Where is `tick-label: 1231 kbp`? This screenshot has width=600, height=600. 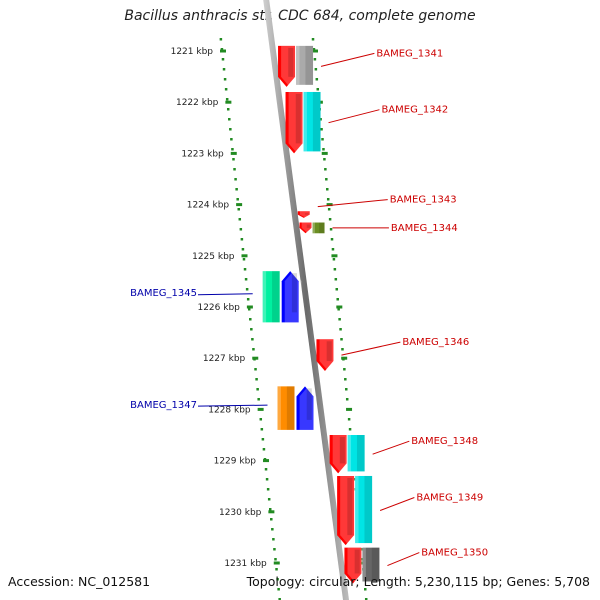
tick-label: 1231 kbp is located at coordinates (245, 564).